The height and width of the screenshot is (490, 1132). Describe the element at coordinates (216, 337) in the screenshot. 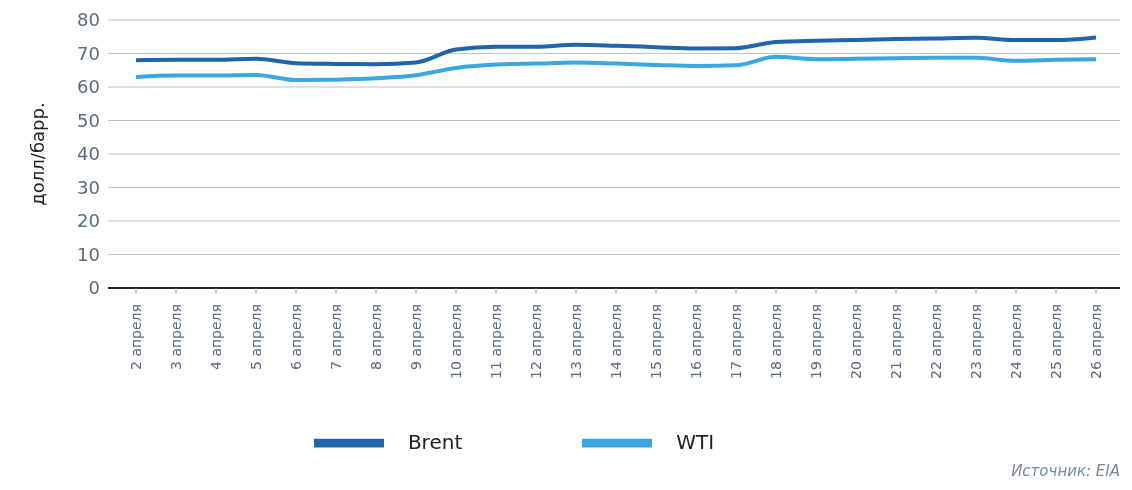

I see `x-tick-label: 4 апреля` at that location.